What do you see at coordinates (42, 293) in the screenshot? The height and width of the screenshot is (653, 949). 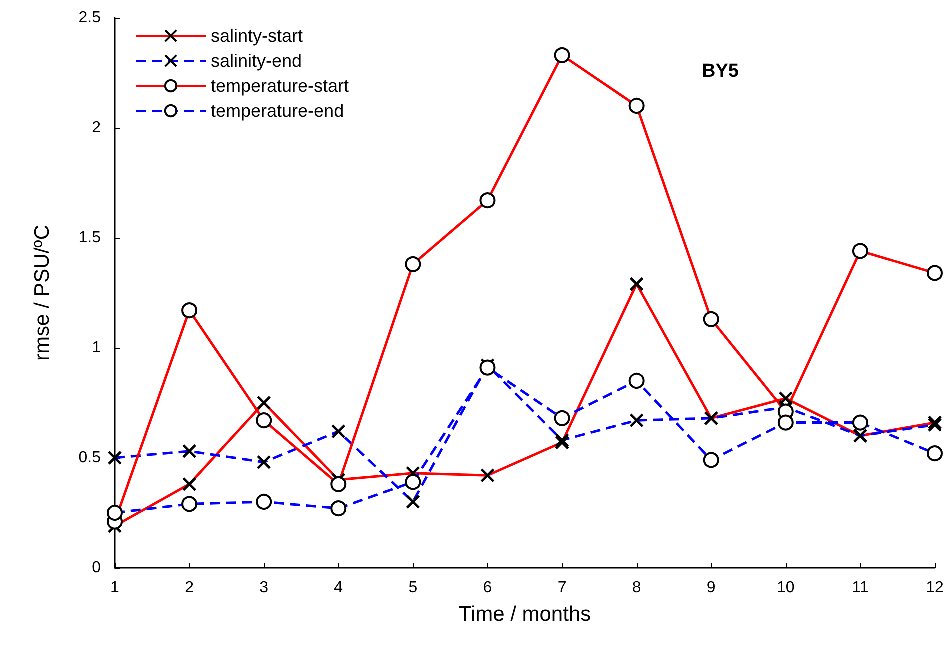 I see `y-axis-title: rmse / PSU/ºC` at bounding box center [42, 293].